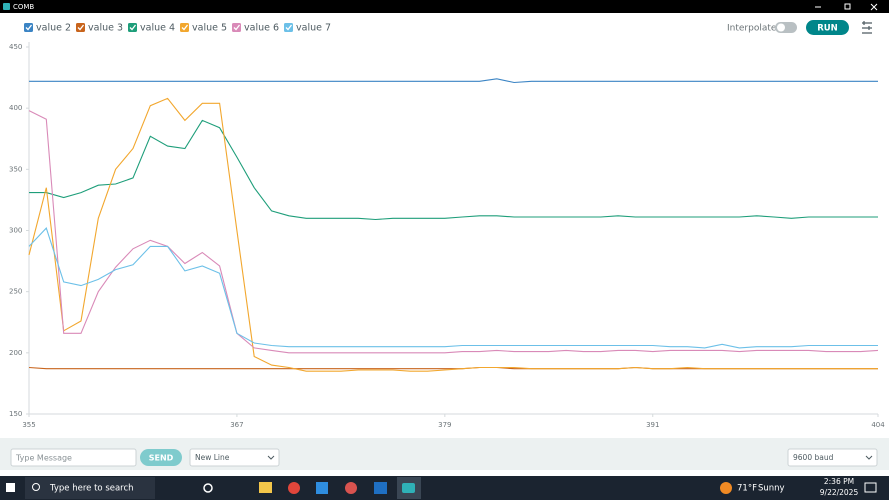  I want to click on y-tick-label: 150, so click(15, 414).